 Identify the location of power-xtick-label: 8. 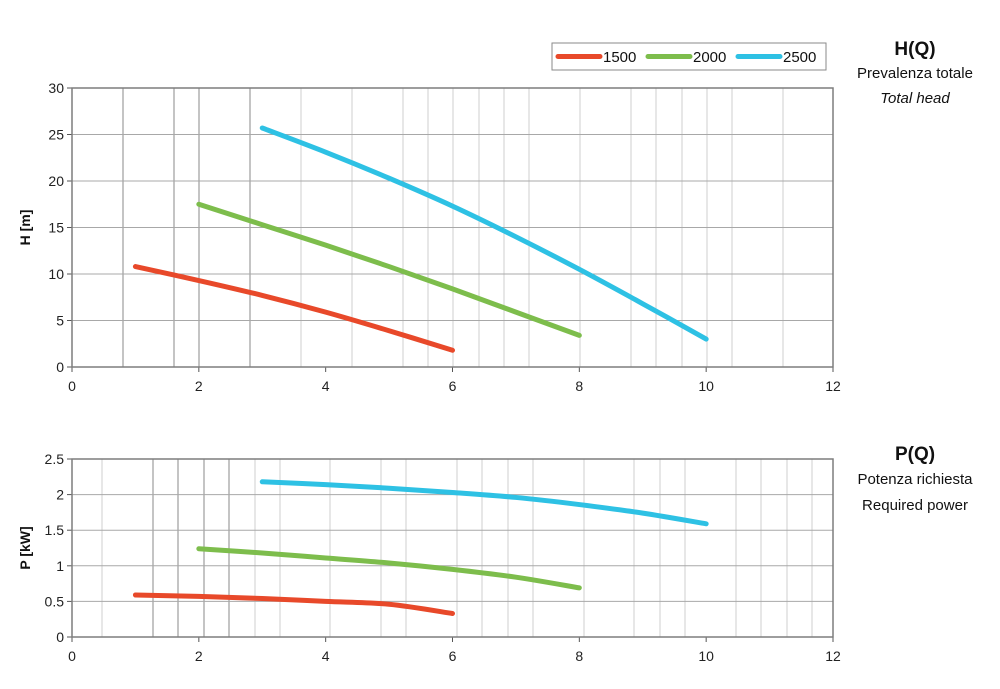
(579, 656).